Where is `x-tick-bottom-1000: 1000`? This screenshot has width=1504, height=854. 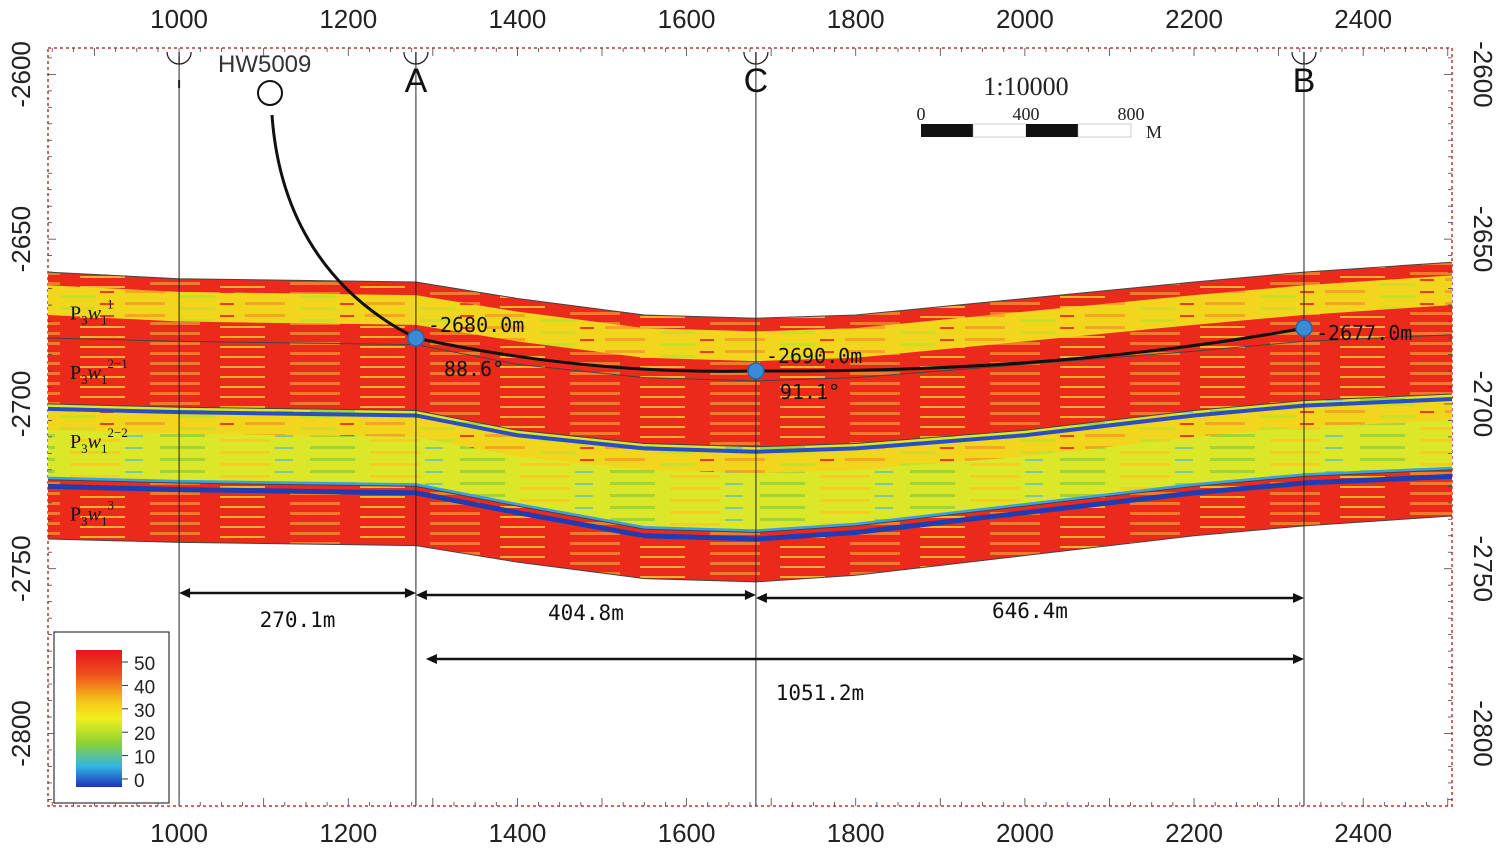
x-tick-bottom-1000: 1000 is located at coordinates (179, 833).